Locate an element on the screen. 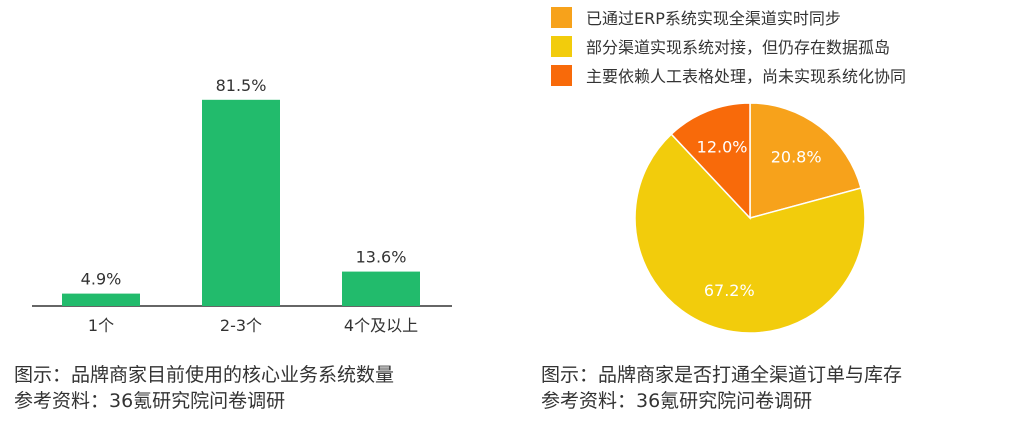 This screenshot has height=433, width=1024. bar-4-plus is located at coordinates (381, 288).